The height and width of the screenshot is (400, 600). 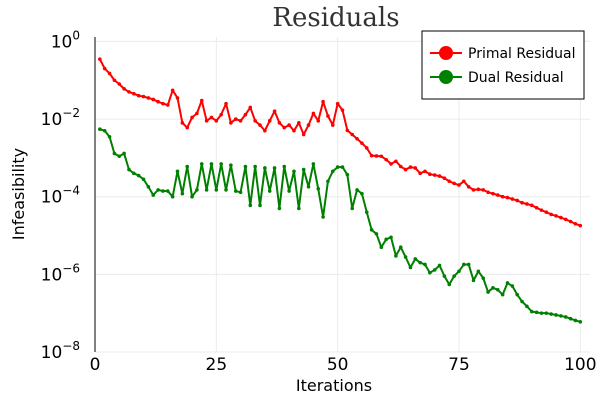 I want to click on y-tick-label: 10⁻⁴, so click(x=60, y=196).